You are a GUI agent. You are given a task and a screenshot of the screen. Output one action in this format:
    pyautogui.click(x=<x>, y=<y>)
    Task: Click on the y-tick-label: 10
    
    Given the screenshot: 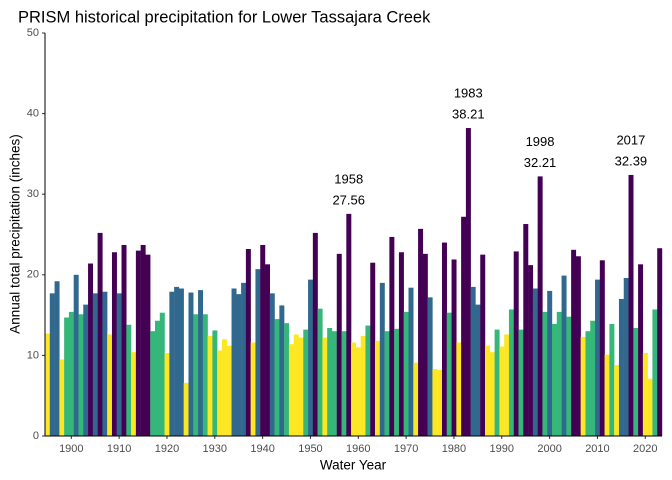 What is the action you would take?
    pyautogui.click(x=33, y=355)
    